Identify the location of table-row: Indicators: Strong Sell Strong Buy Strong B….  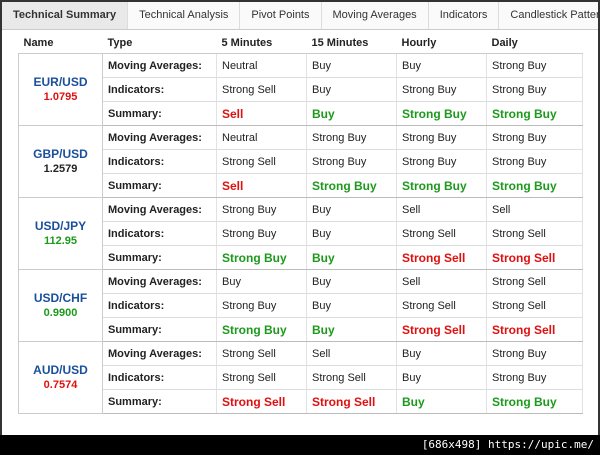
(301, 161).